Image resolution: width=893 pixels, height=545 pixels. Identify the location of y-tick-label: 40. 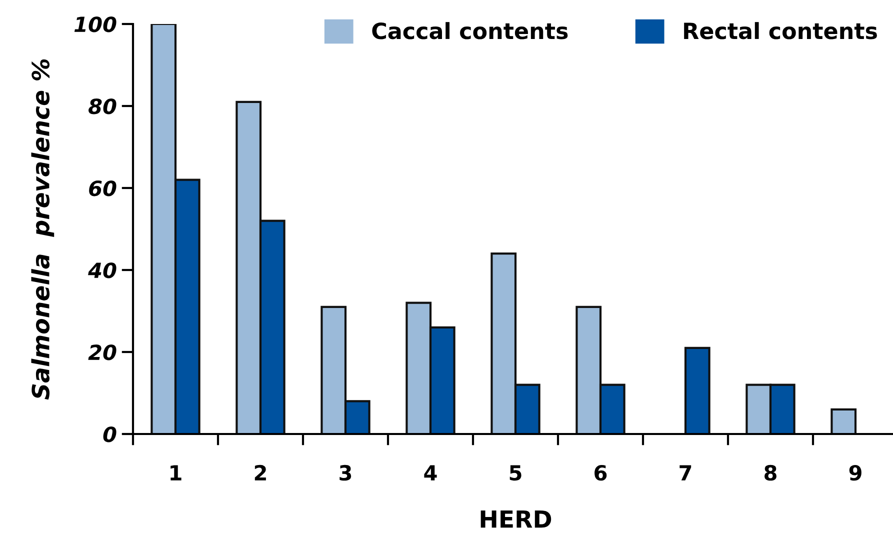
(102, 270).